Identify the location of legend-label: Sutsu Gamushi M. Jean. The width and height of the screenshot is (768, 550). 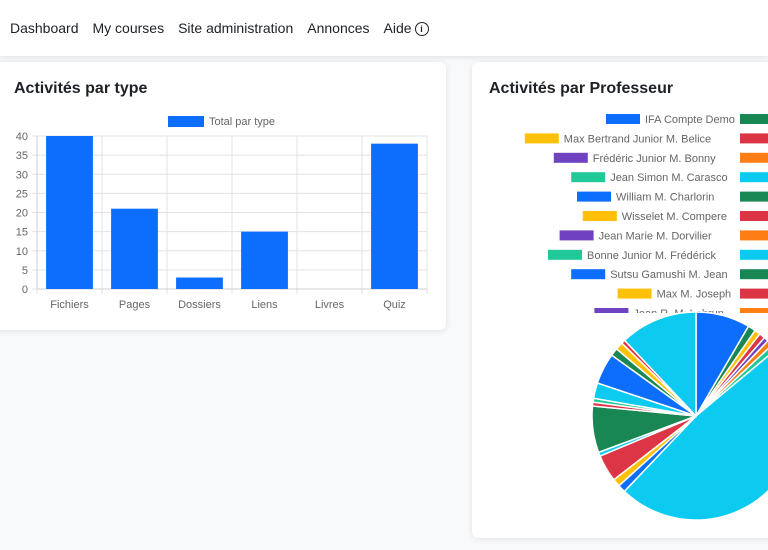
(668, 275).